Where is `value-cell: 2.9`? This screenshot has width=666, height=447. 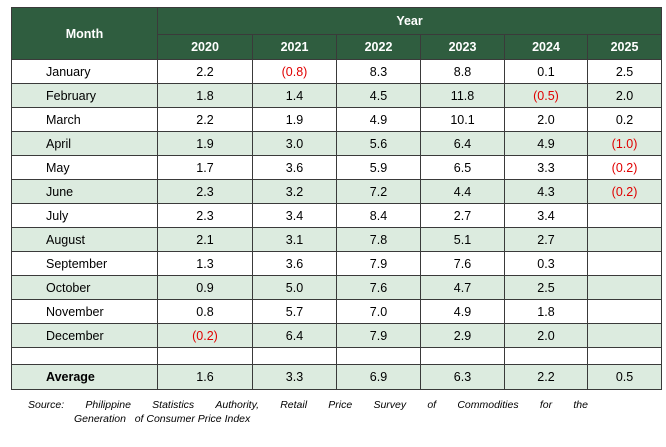
value-cell: 2.9 is located at coordinates (462, 335).